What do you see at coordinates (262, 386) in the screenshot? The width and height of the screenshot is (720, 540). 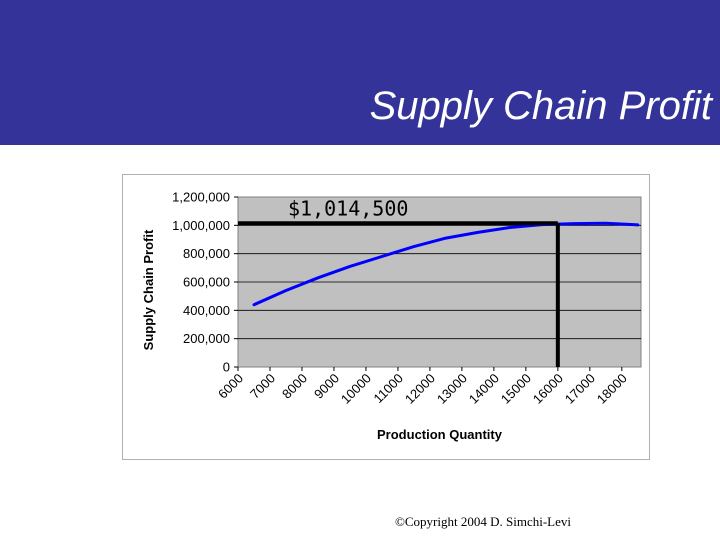 I see `x-tick-label: 7000` at bounding box center [262, 386].